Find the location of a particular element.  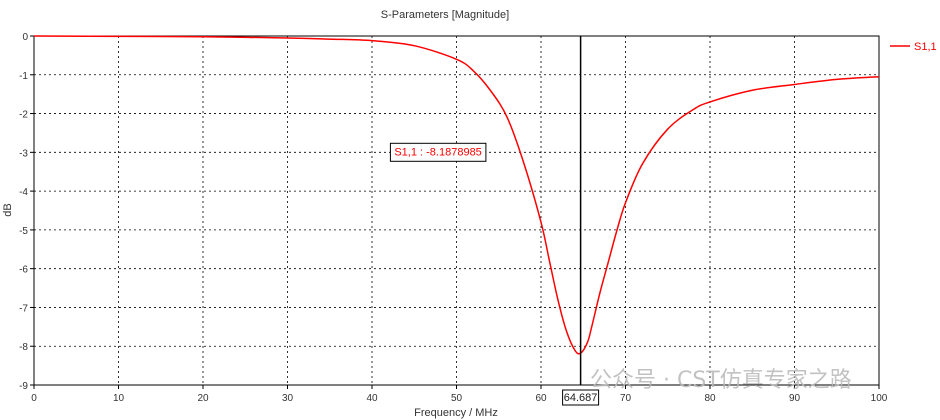

marker-x-value: 64.687 is located at coordinates (581, 398).